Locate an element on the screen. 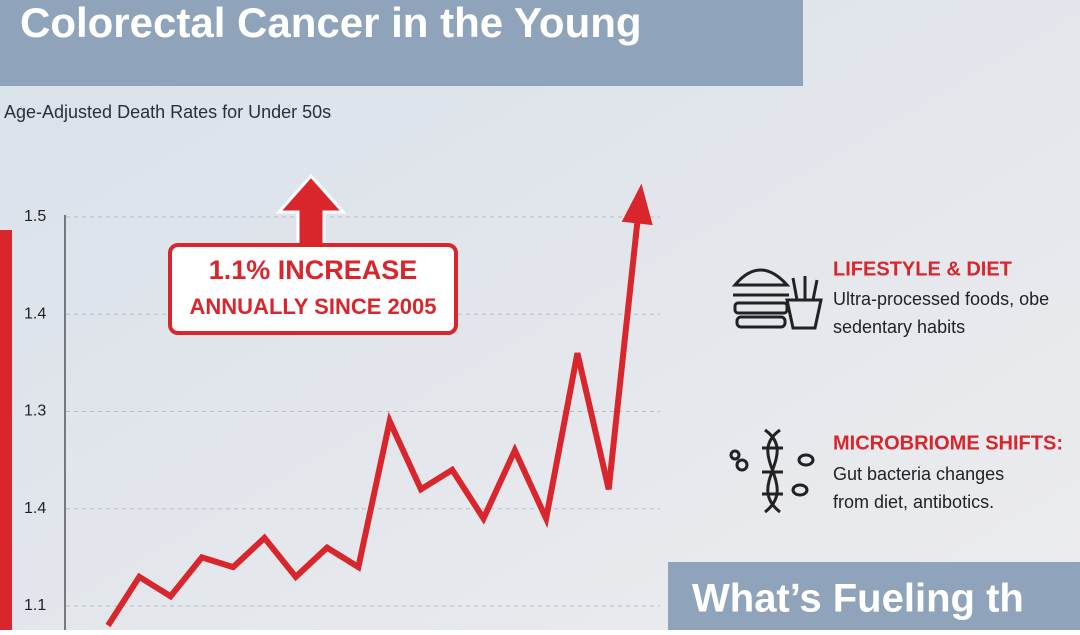 Image resolution: width=1080 pixels, height=635 pixels. title: Colorectal Cancer in the Young is located at coordinates (331, 23).